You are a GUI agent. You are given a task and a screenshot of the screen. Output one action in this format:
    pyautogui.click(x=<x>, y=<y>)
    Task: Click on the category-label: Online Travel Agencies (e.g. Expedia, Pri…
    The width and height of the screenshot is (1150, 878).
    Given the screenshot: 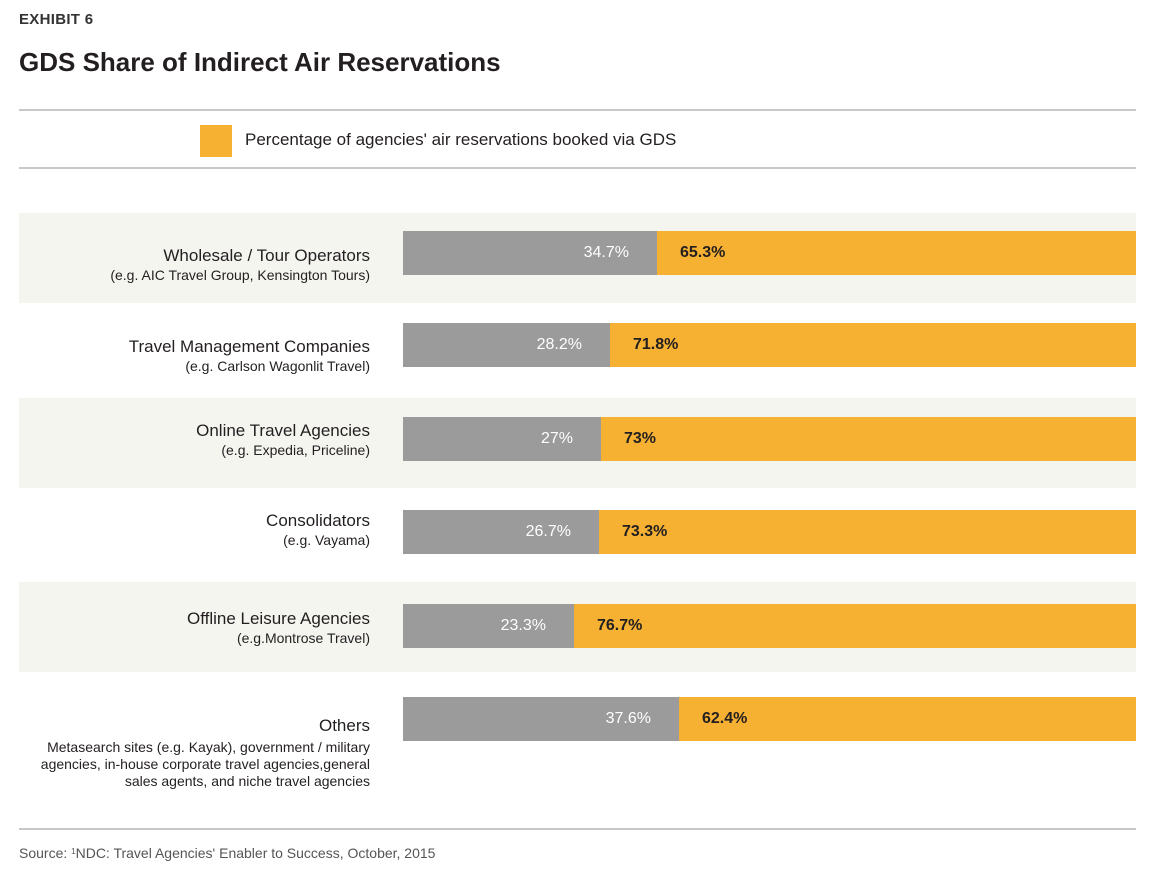 What is the action you would take?
    pyautogui.click(x=194, y=439)
    